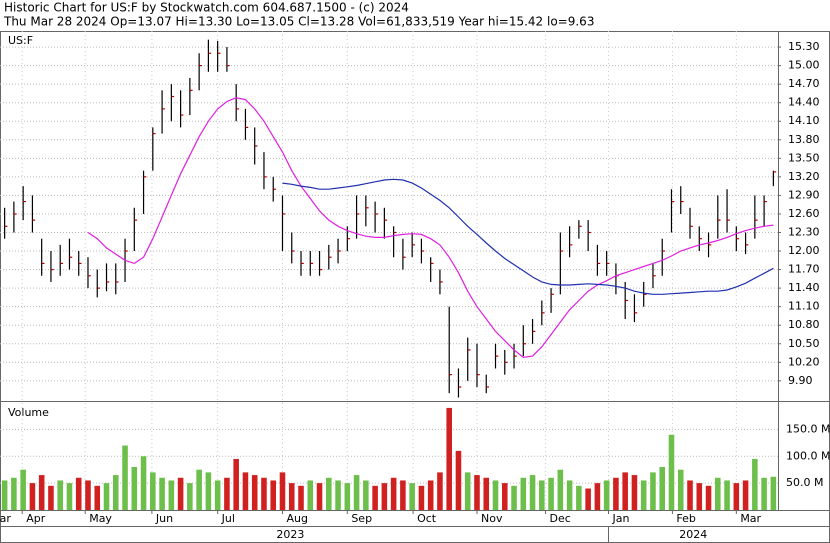 Image resolution: width=830 pixels, height=543 pixels. What do you see at coordinates (804, 324) in the screenshot?
I see `y-tick-label: 10.80` at bounding box center [804, 324].